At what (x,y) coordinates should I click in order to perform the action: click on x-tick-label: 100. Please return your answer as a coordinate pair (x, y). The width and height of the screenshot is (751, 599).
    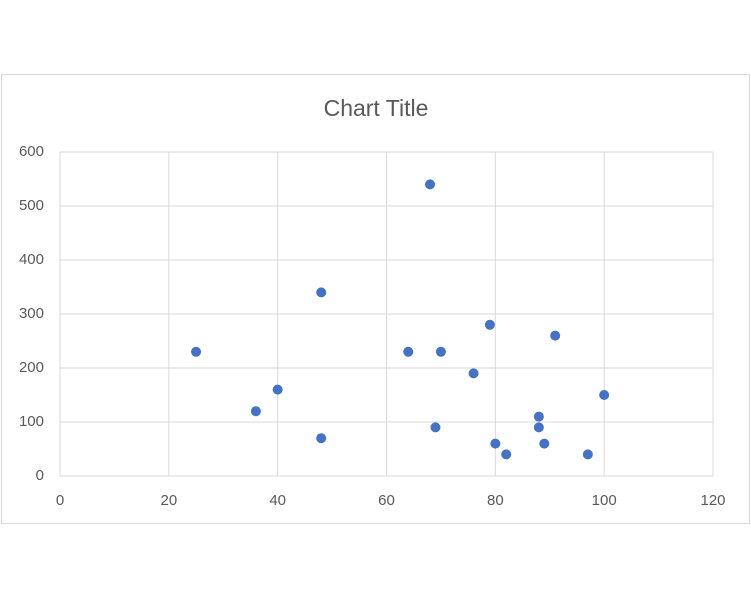
    Looking at the image, I should click on (604, 500).